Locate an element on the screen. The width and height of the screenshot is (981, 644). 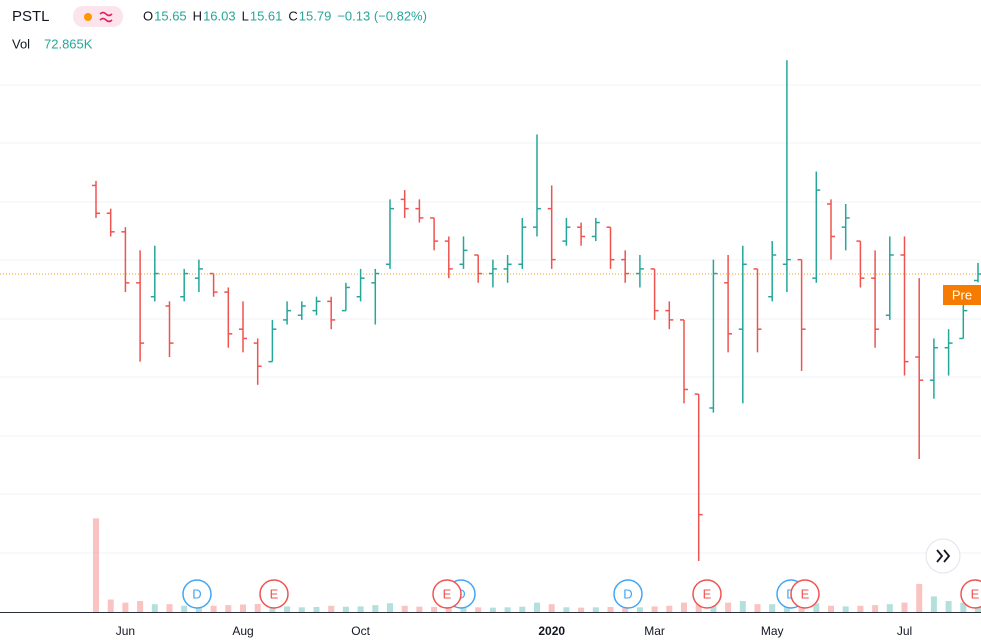
event-badge: D is located at coordinates (628, 594).